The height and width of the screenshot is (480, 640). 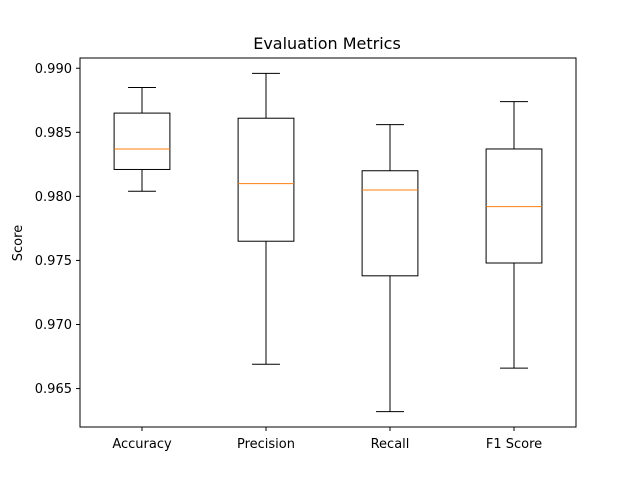 I want to click on y-tick-label: 0.985, so click(x=53, y=133).